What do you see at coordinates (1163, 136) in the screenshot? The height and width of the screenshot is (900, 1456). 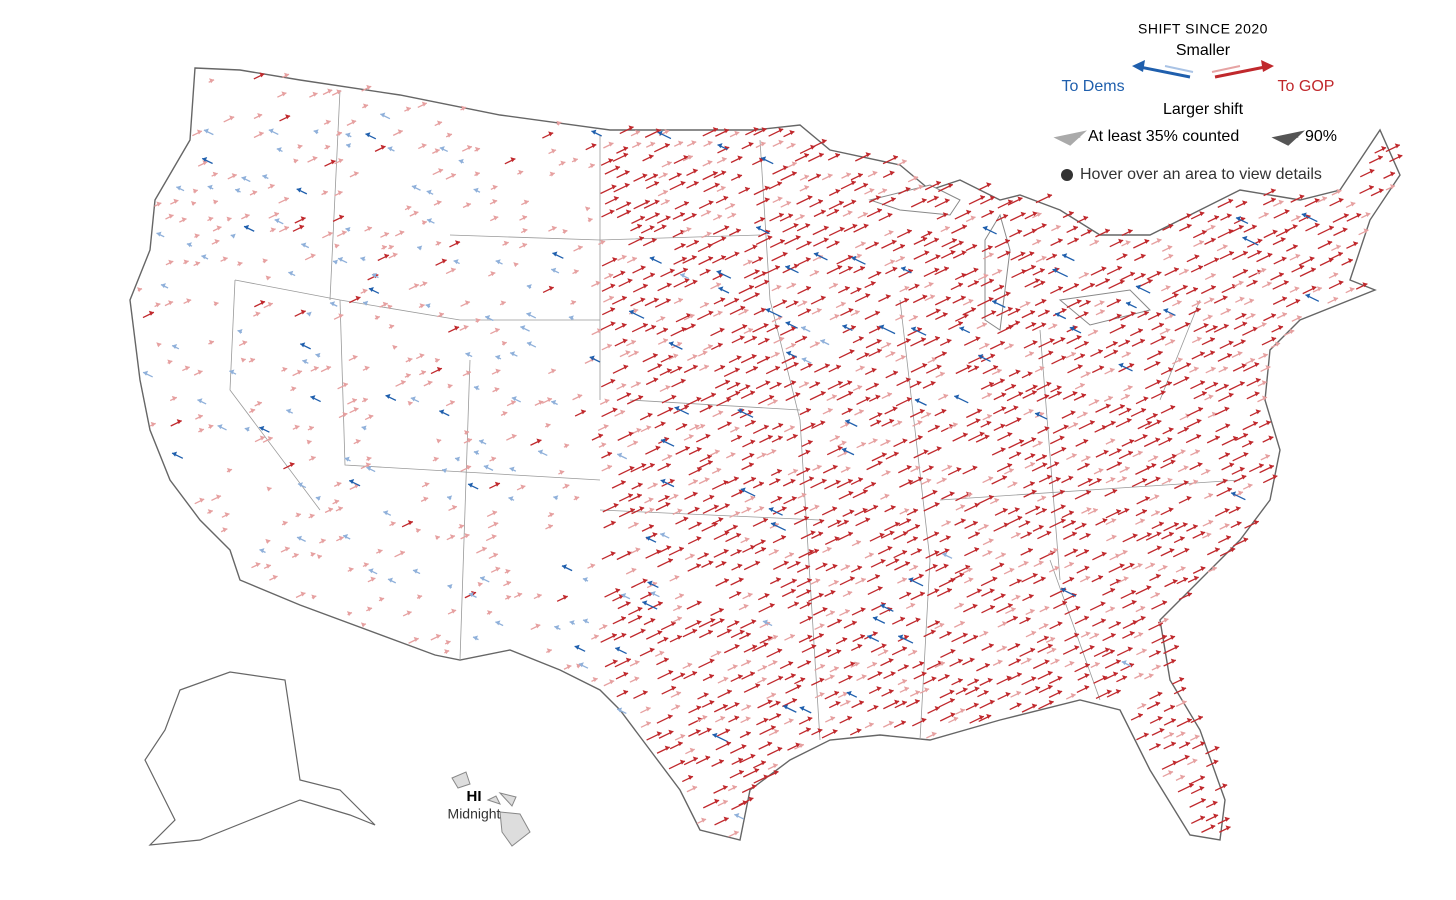 I see `legend-35: At least 35% counted` at bounding box center [1163, 136].